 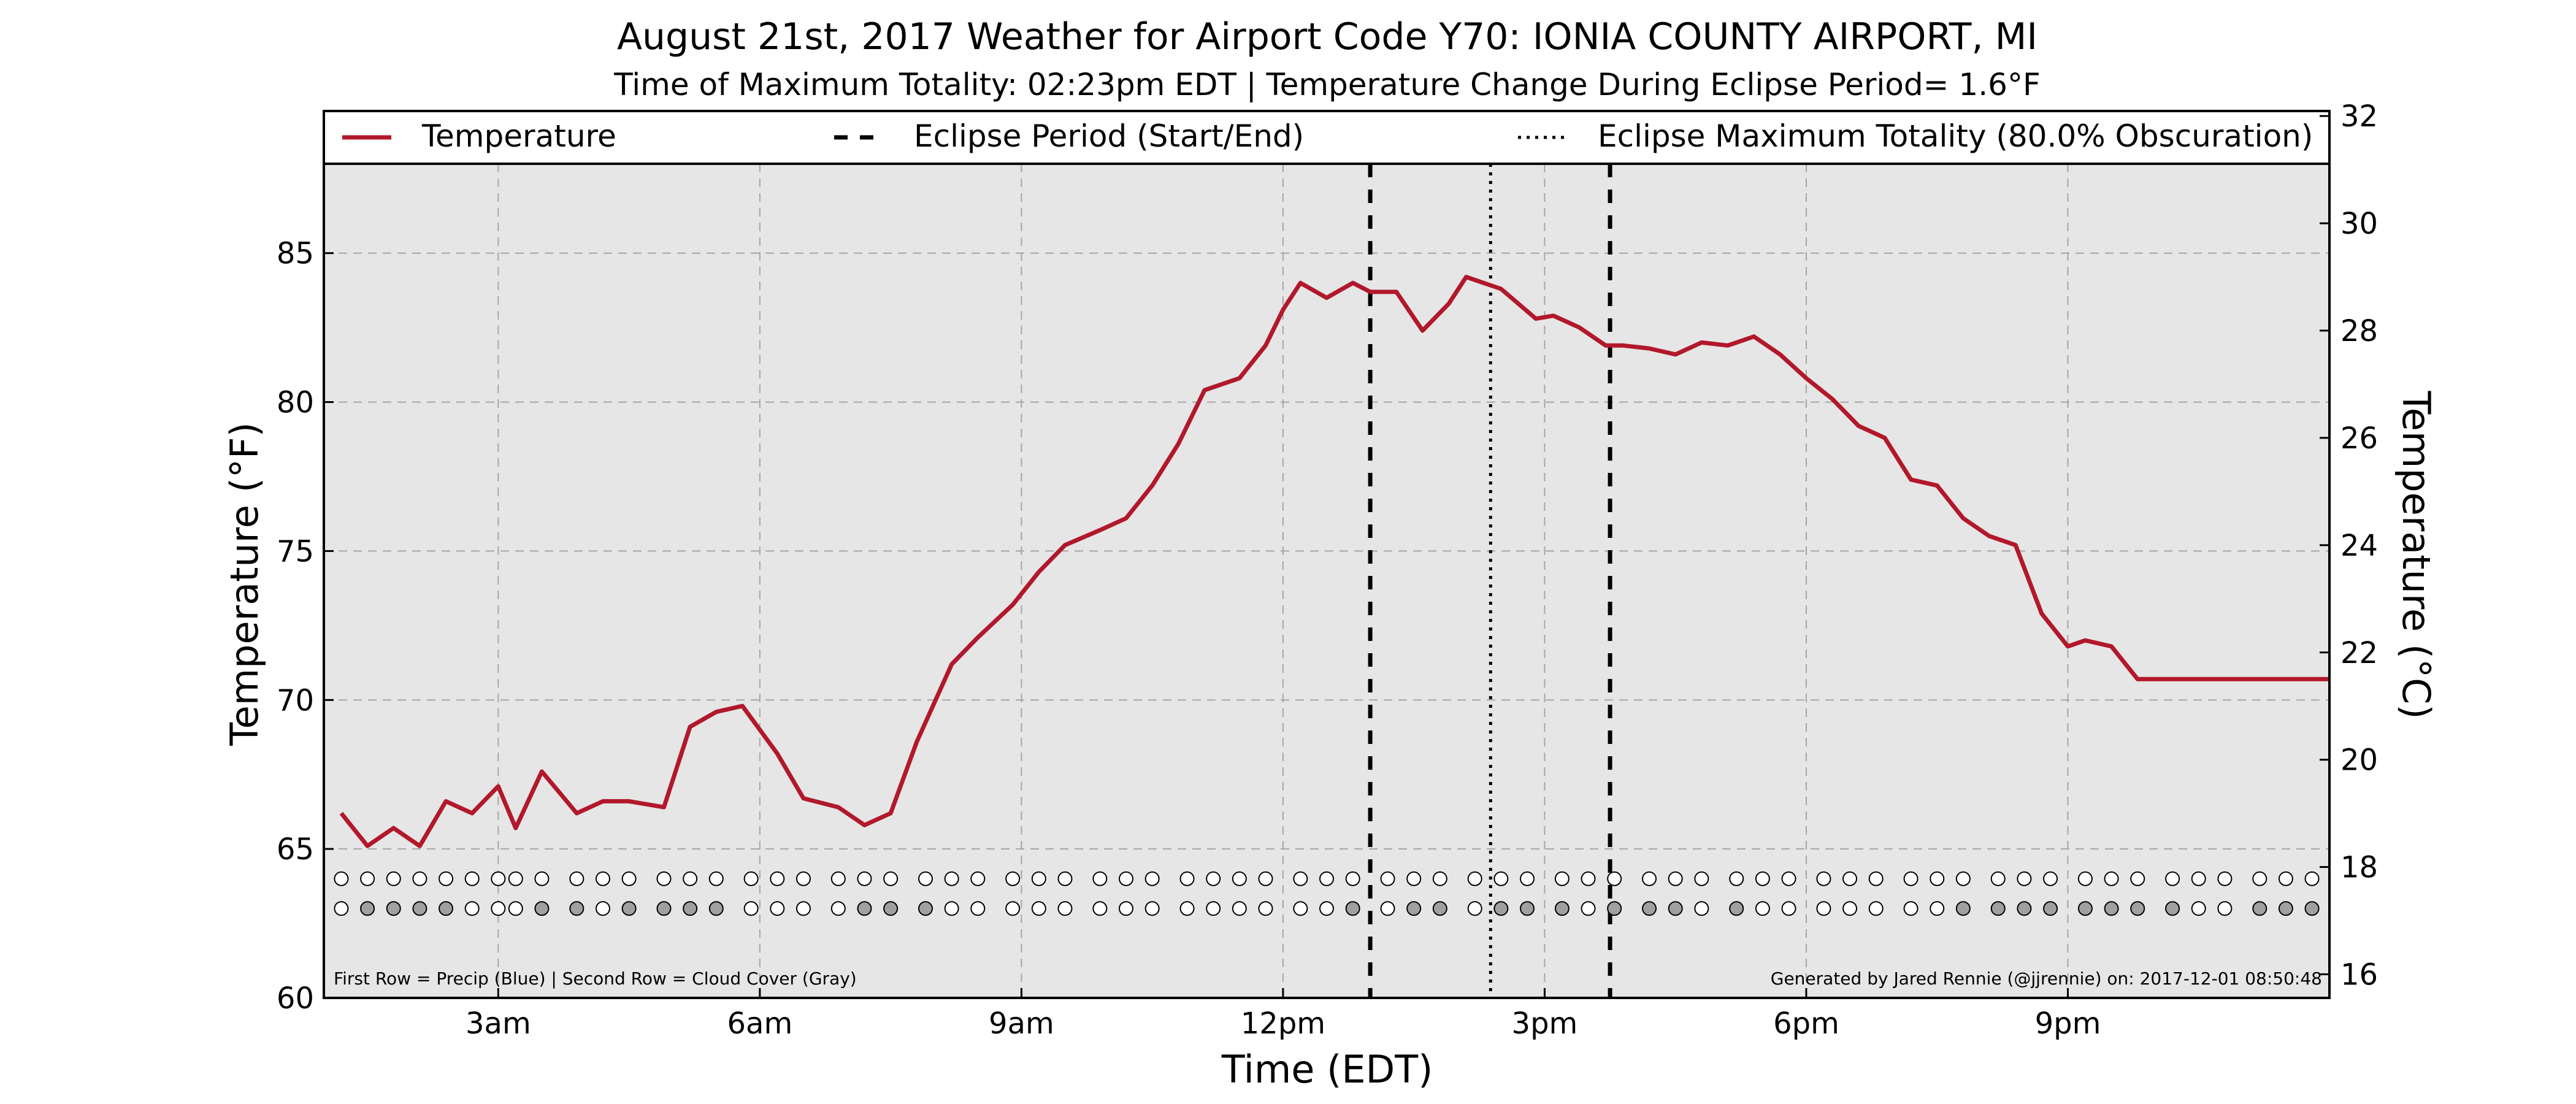 What do you see at coordinates (2359, 868) in the screenshot?
I see `right-tick-label: 18` at bounding box center [2359, 868].